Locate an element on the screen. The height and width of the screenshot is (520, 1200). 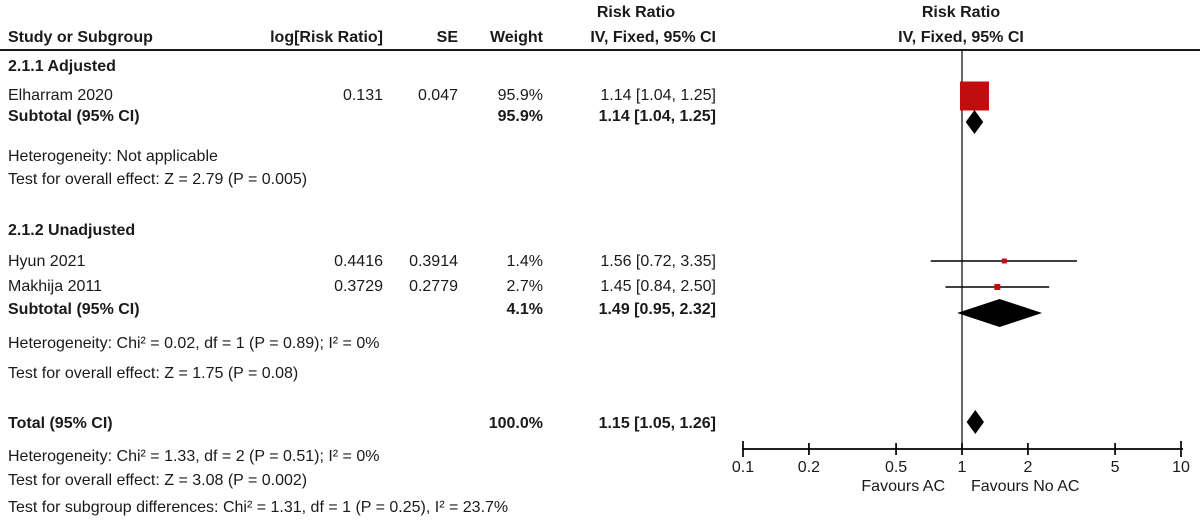
se-value: 0.2779 is located at coordinates (433, 286).